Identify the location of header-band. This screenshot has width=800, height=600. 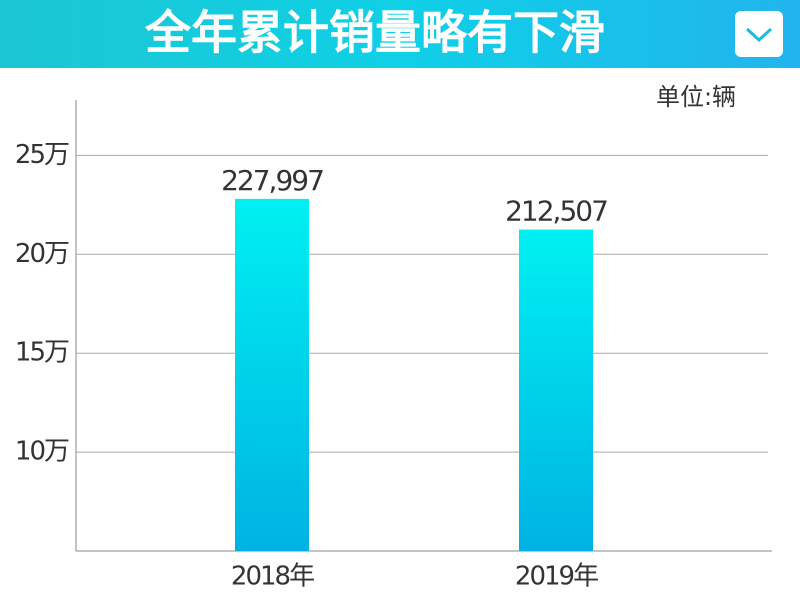
(400, 34).